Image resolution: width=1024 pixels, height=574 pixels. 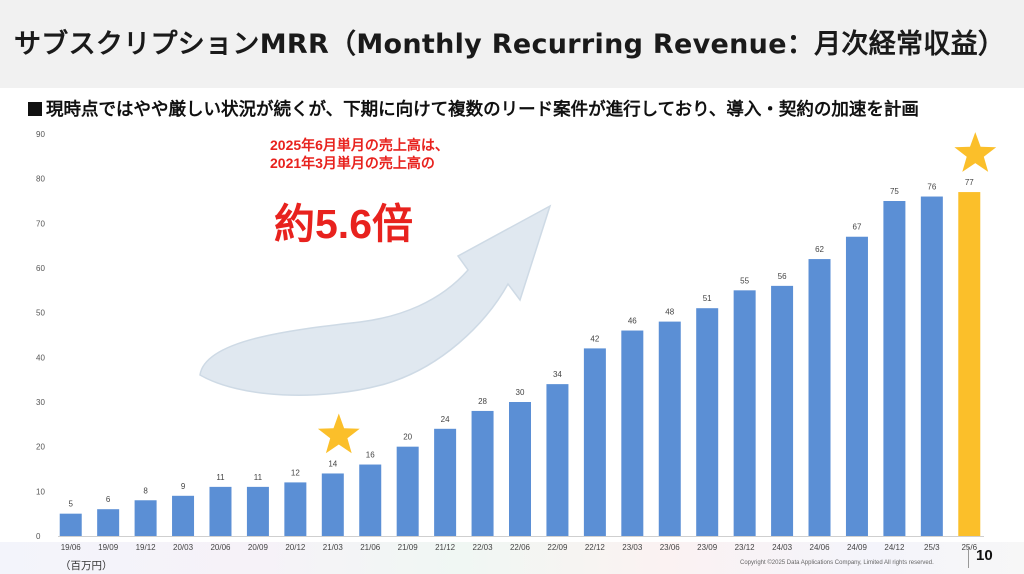 What do you see at coordinates (632, 547) in the screenshot?
I see `x-tick-label: 23/03` at bounding box center [632, 547].